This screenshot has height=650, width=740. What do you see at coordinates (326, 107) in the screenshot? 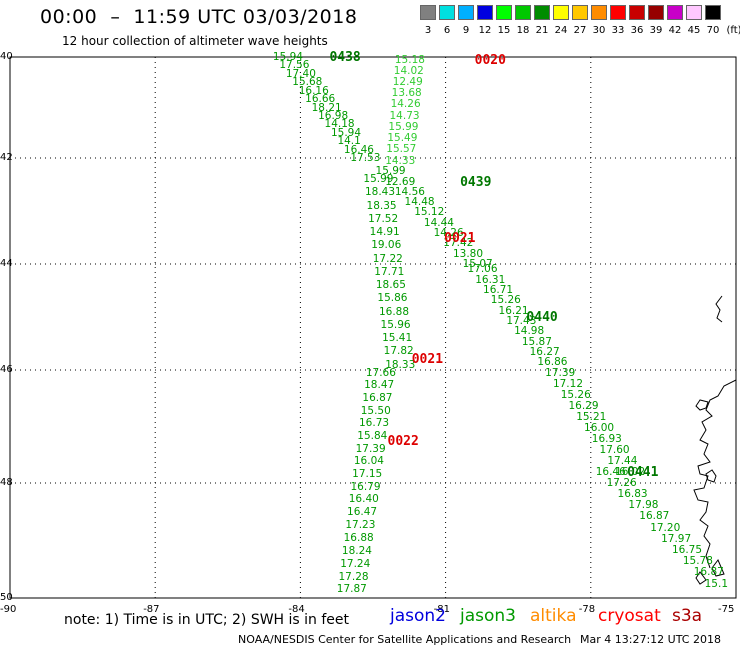
I see `wave-height-value: 18.21` at bounding box center [326, 107].